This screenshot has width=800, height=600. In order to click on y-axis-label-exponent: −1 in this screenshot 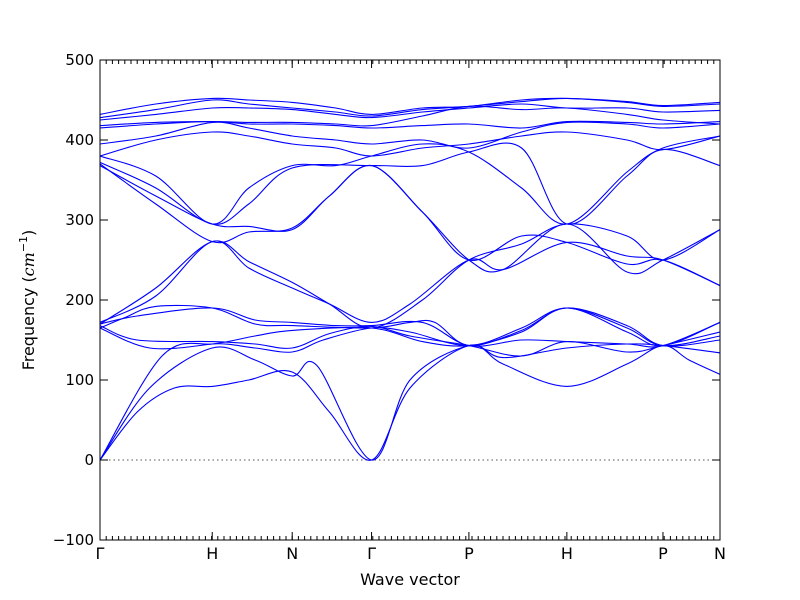, I will do `click(23, 244)`.